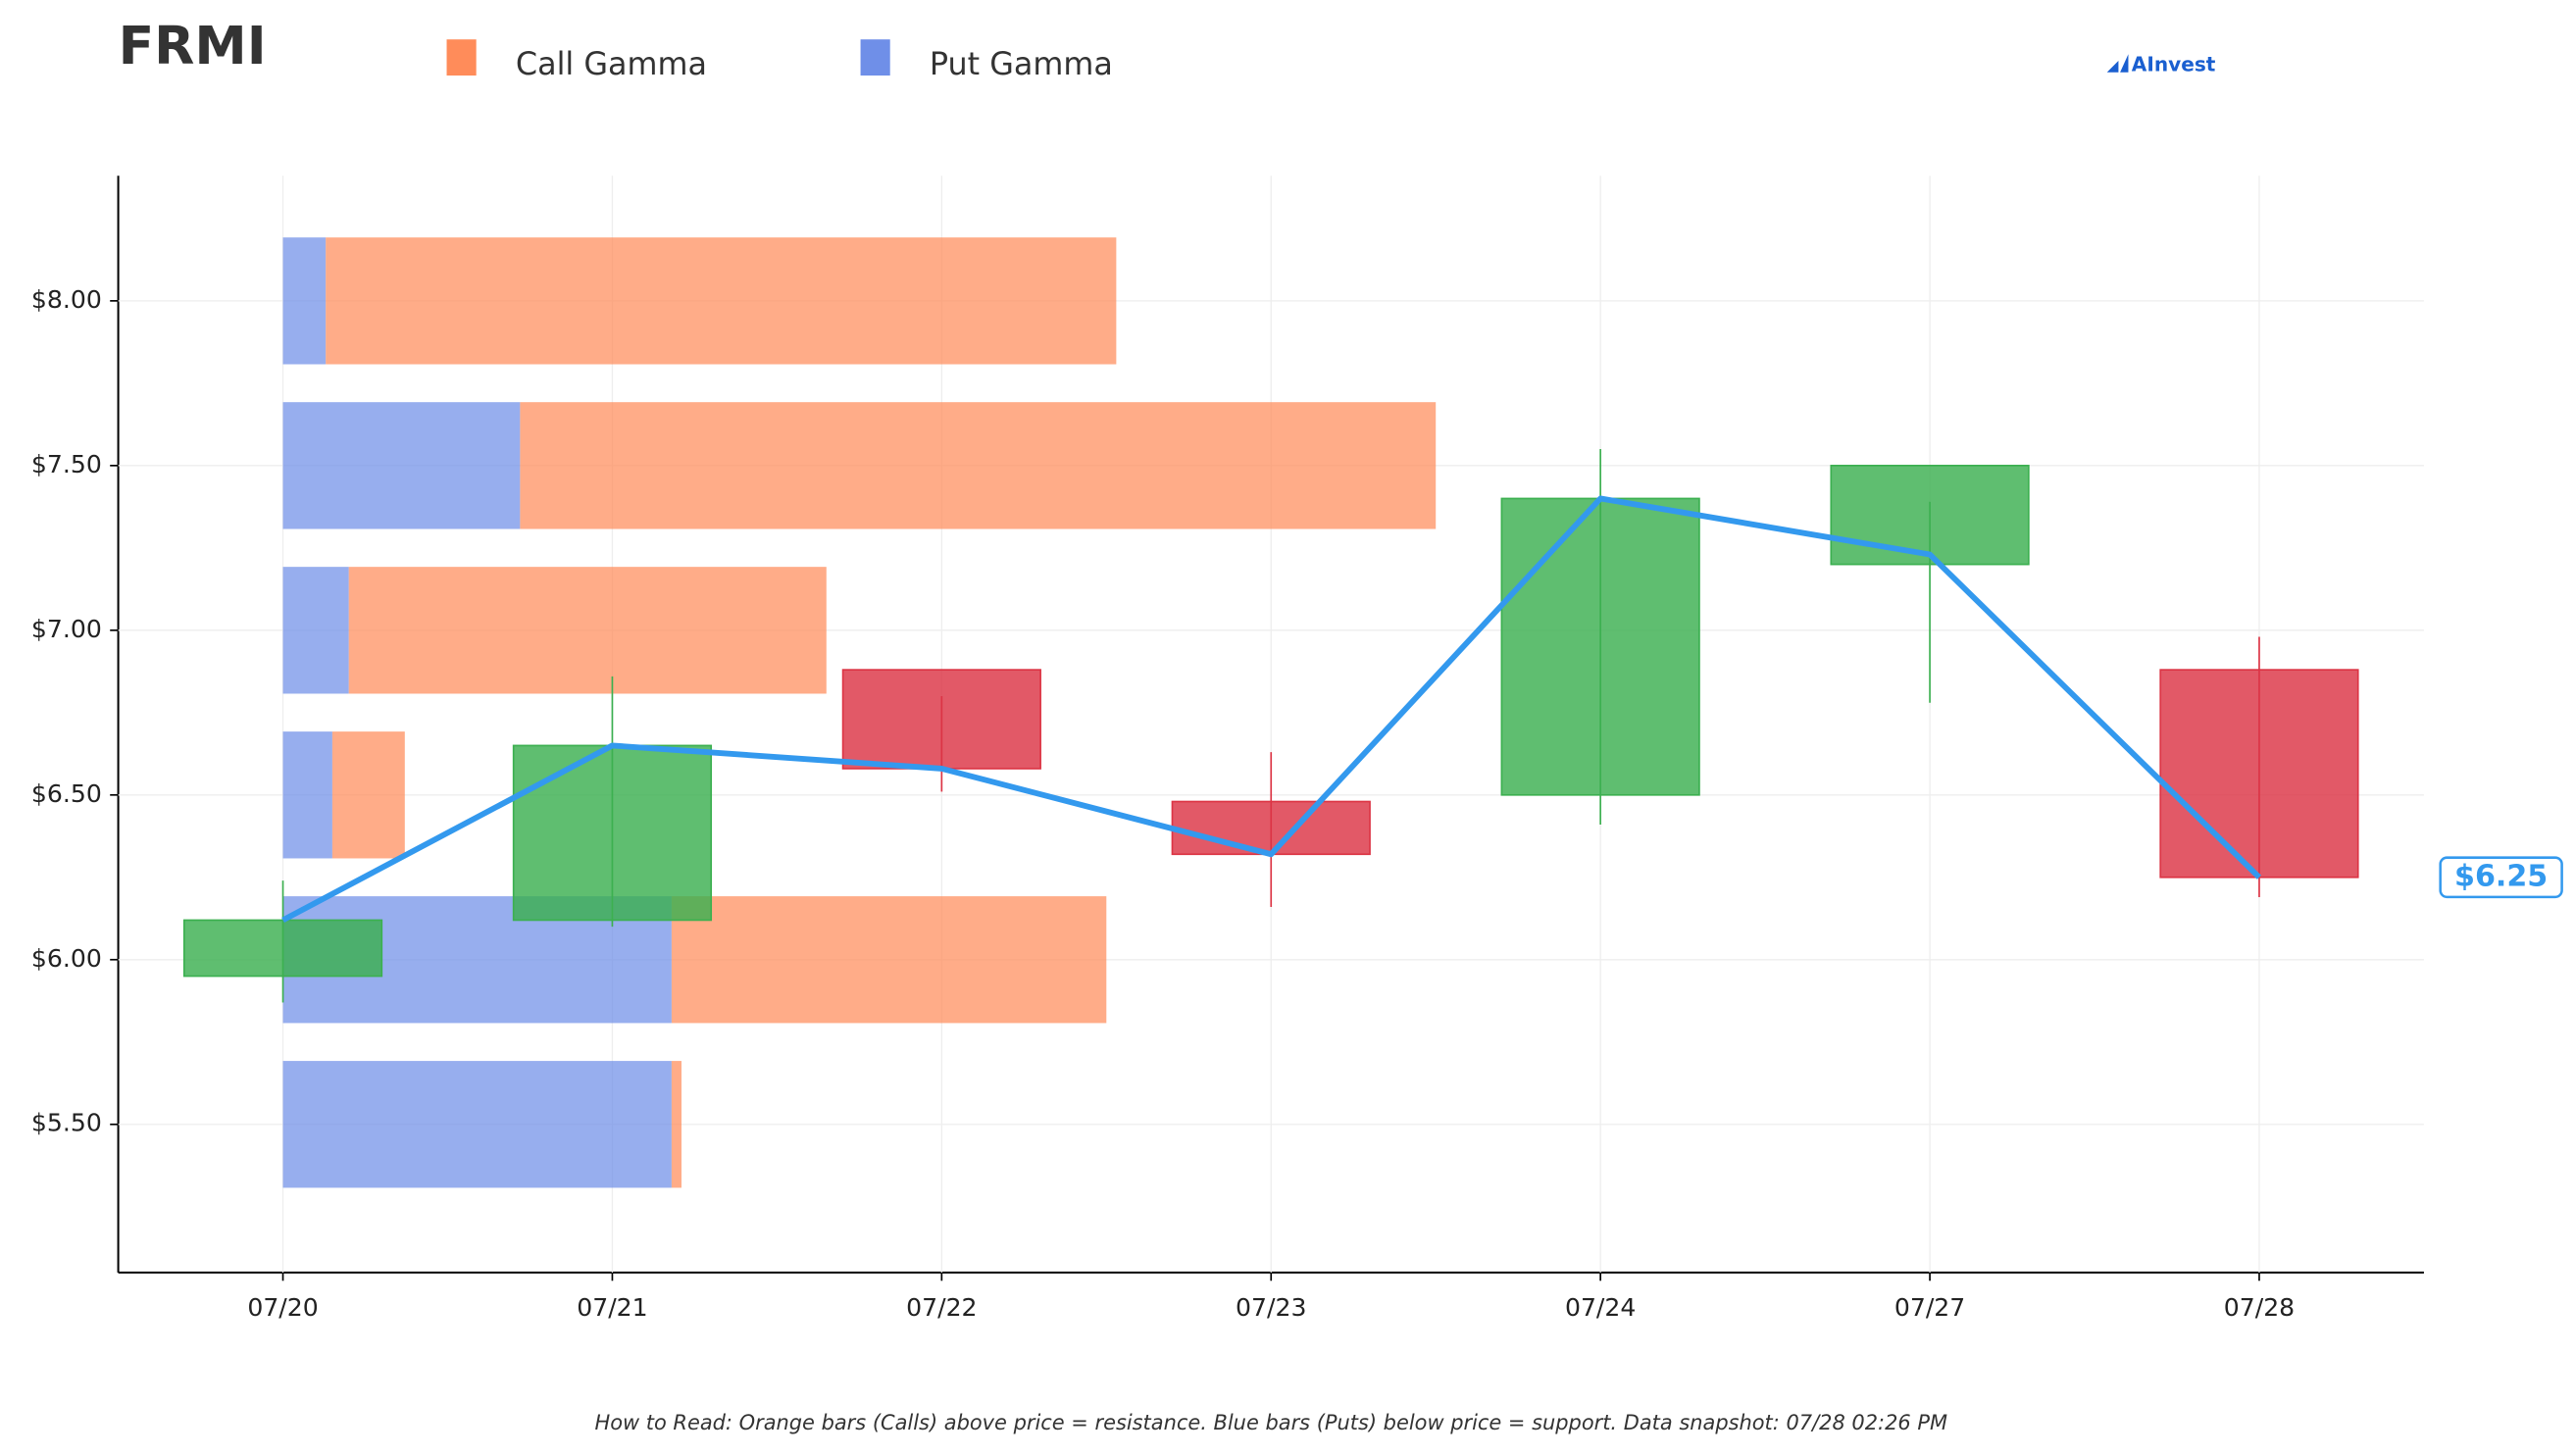  Describe the element at coordinates (2174, 63) in the screenshot. I see `brand-logo: AInvest` at that location.